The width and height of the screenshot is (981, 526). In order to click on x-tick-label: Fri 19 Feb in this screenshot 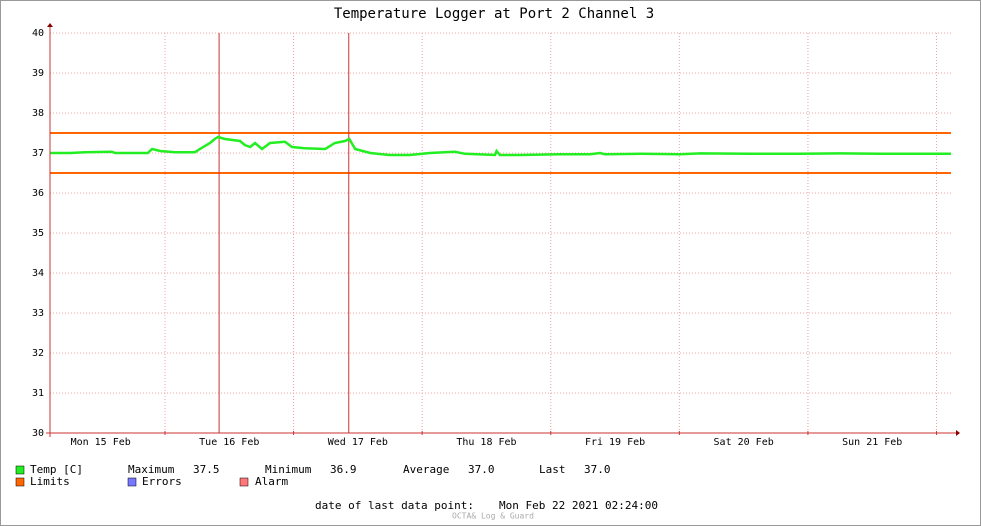, I will do `click(615, 442)`.